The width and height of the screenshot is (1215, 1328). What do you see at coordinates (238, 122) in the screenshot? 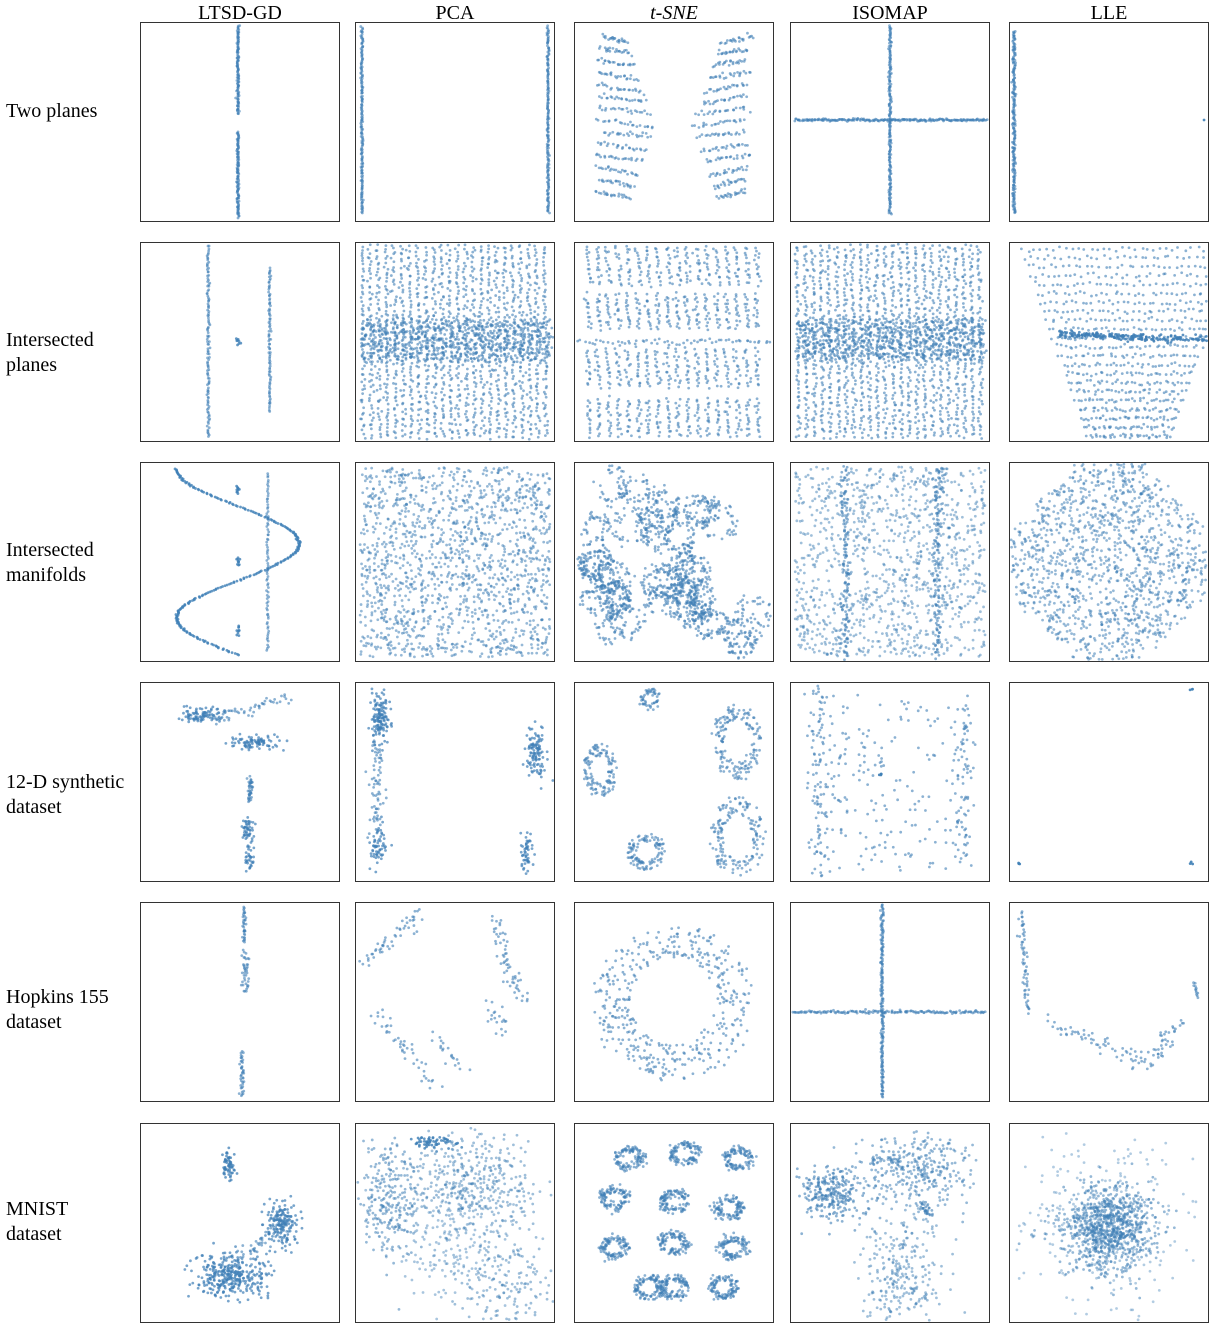
I see `point-cloud` at bounding box center [238, 122].